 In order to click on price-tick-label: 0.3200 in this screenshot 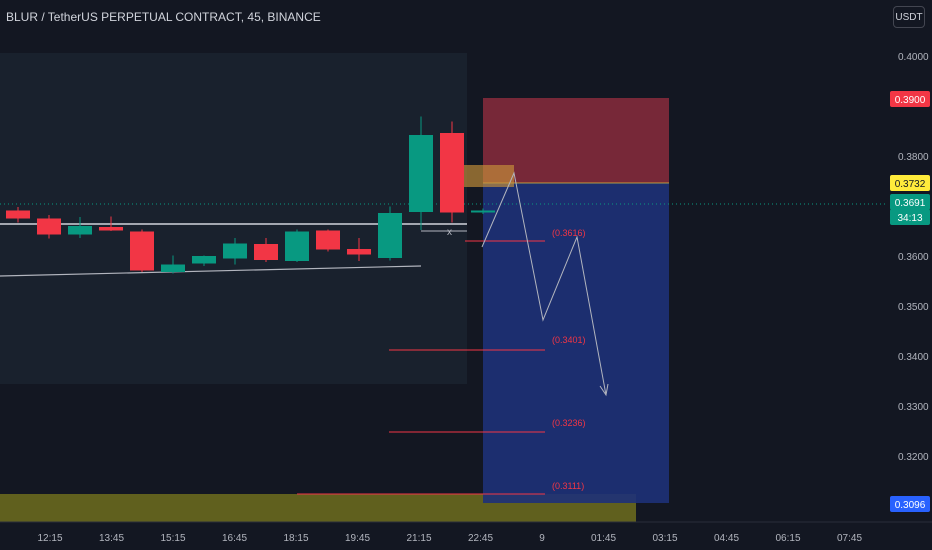, I will do `click(913, 457)`.